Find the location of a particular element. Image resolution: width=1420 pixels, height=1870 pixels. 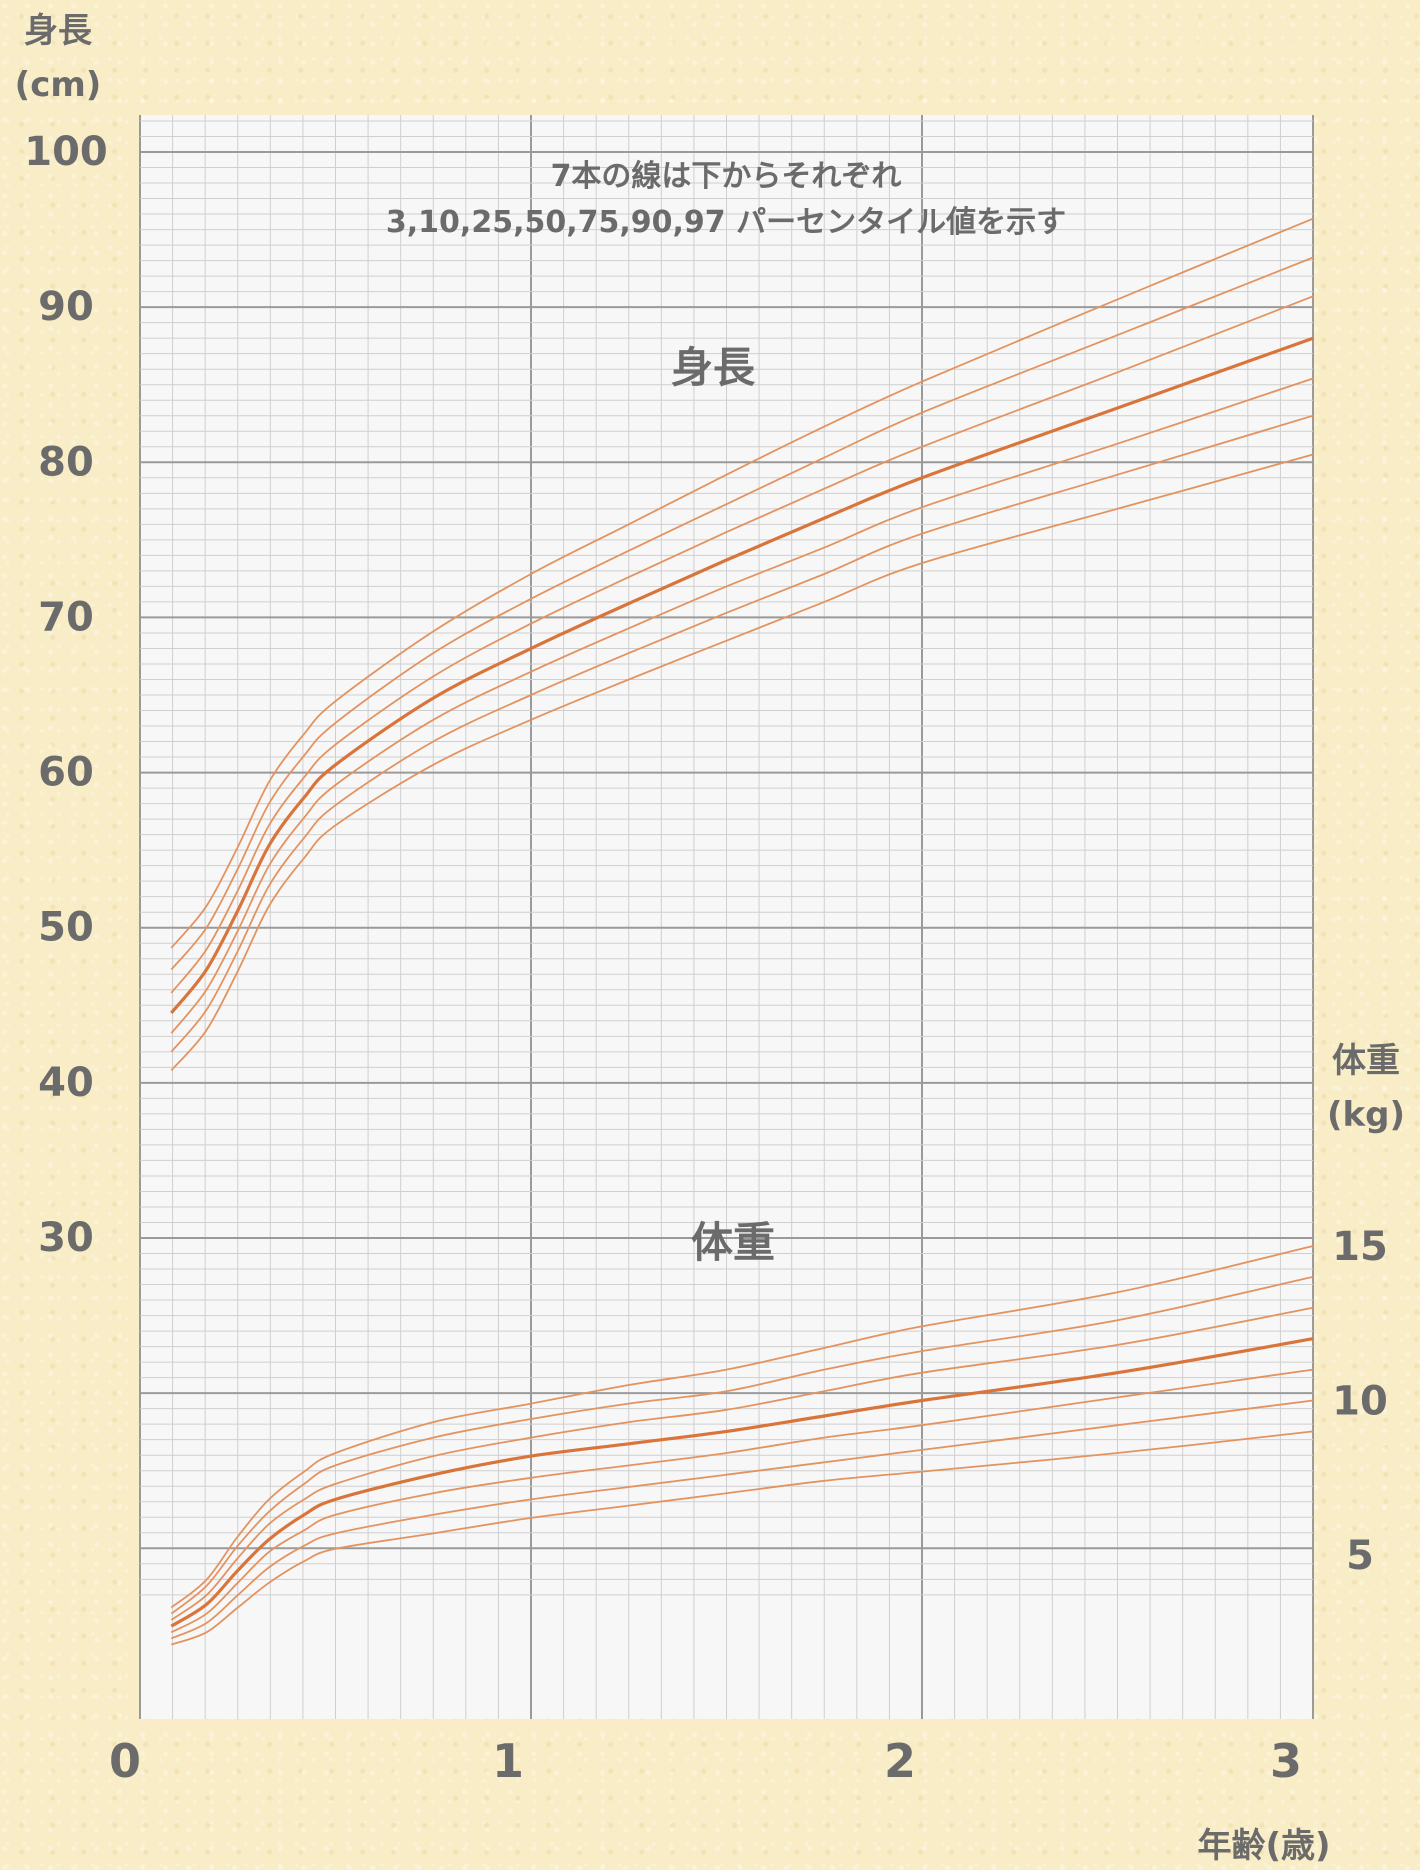

weight-p50-line is located at coordinates (742, 1482).